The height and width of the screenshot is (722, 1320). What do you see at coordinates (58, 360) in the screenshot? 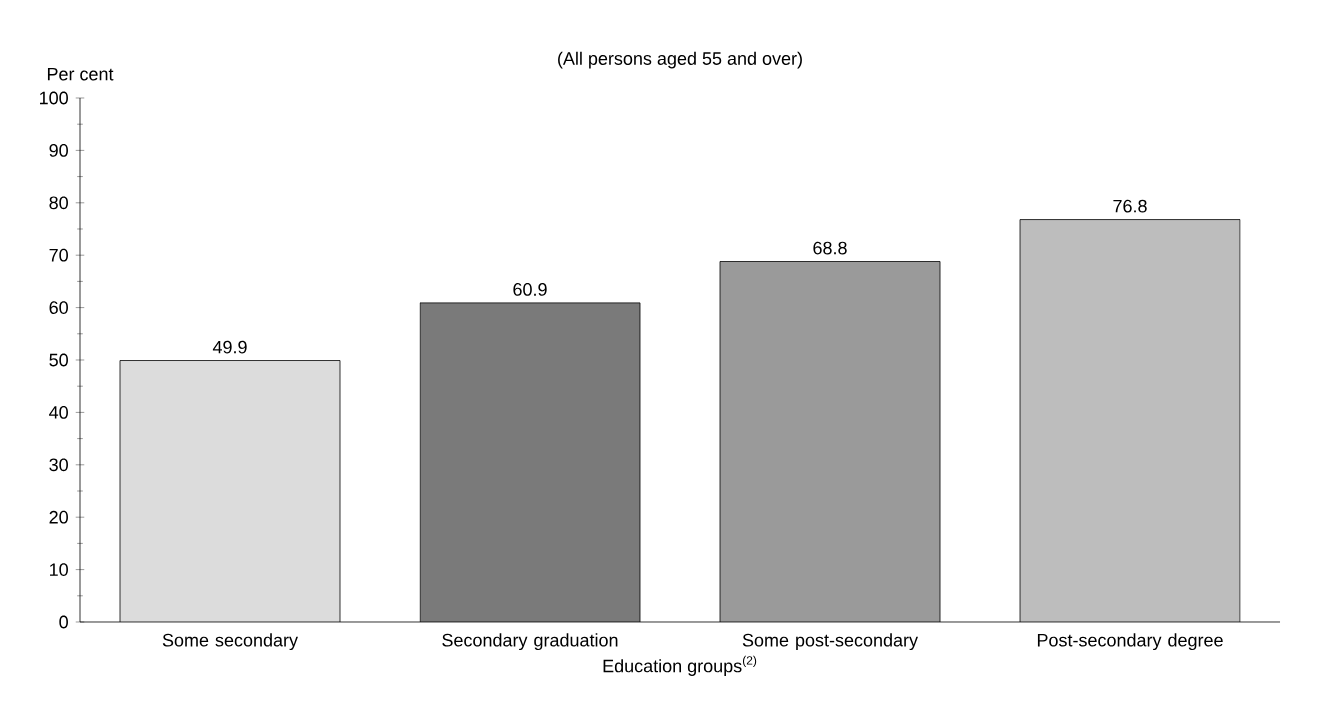
I see `y-tick-label: 50` at bounding box center [58, 360].